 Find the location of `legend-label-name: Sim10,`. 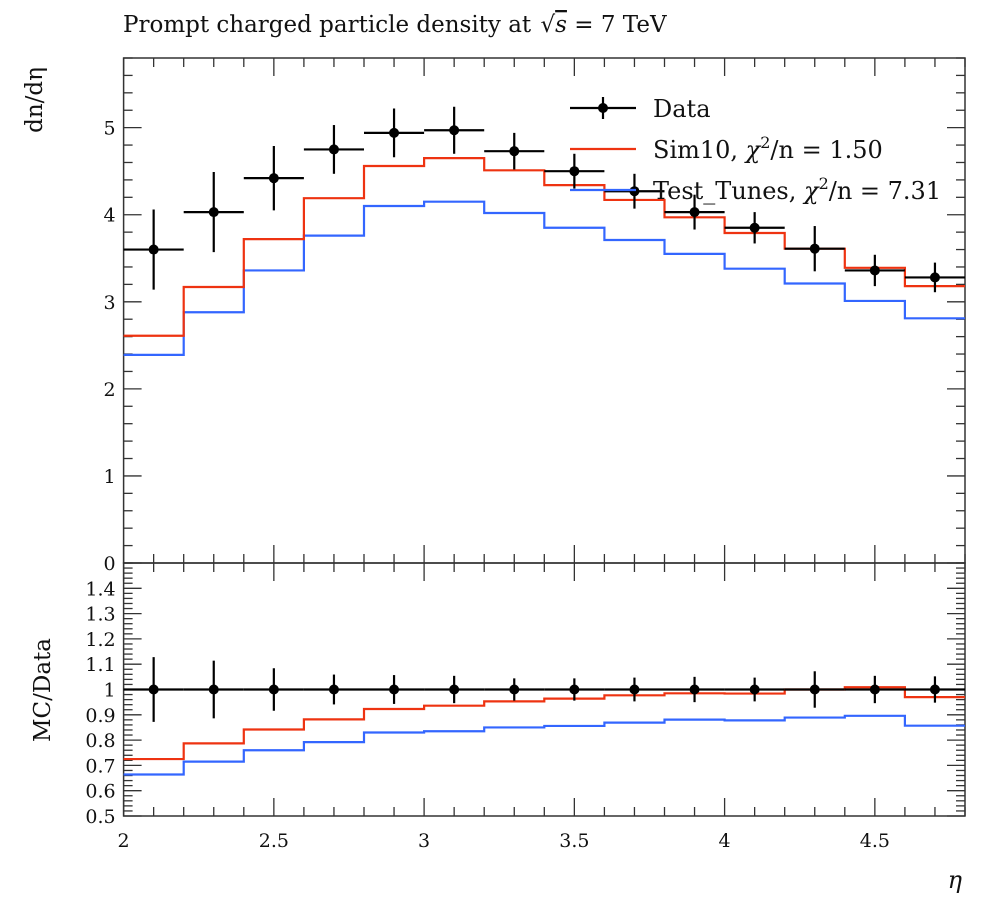

legend-label-name: Sim10, is located at coordinates (699, 150).